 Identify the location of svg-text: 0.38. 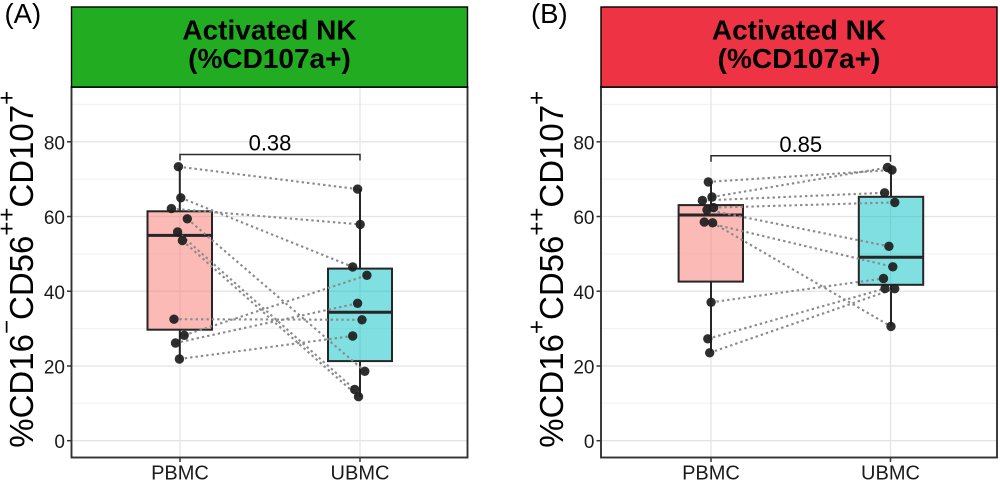
(270, 143).